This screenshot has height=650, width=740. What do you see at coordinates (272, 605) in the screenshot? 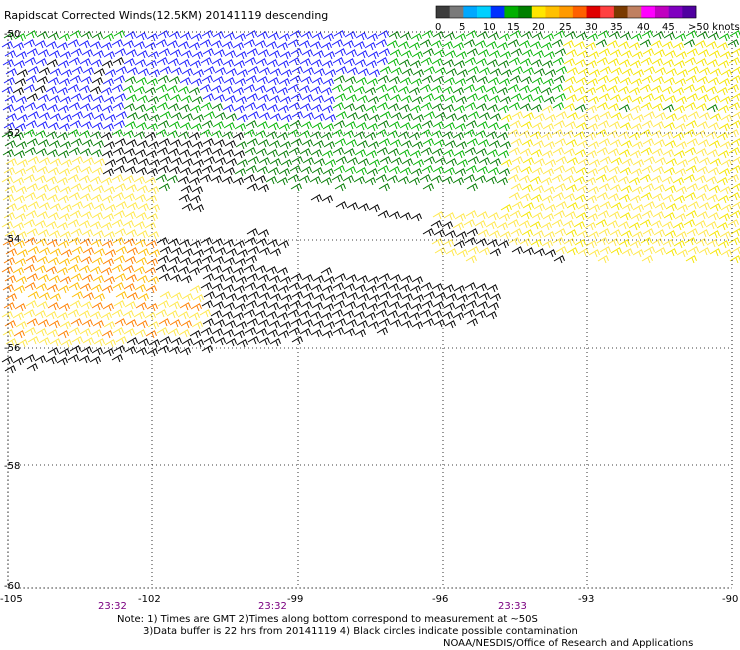
I see `time-label: 23:32` at bounding box center [272, 605].